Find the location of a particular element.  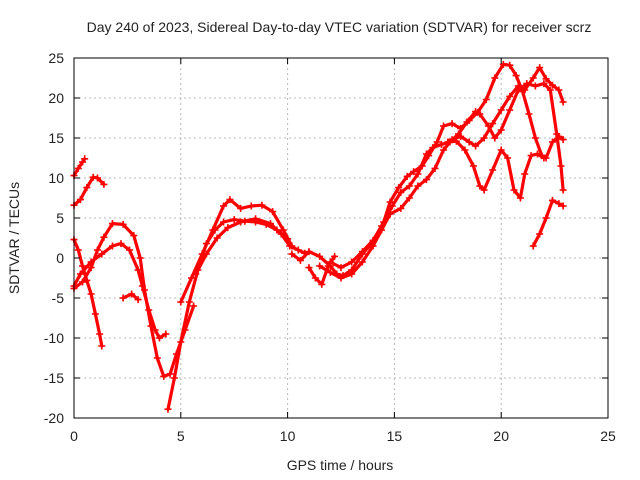

y-tick-label: 25 is located at coordinates (56, 58).